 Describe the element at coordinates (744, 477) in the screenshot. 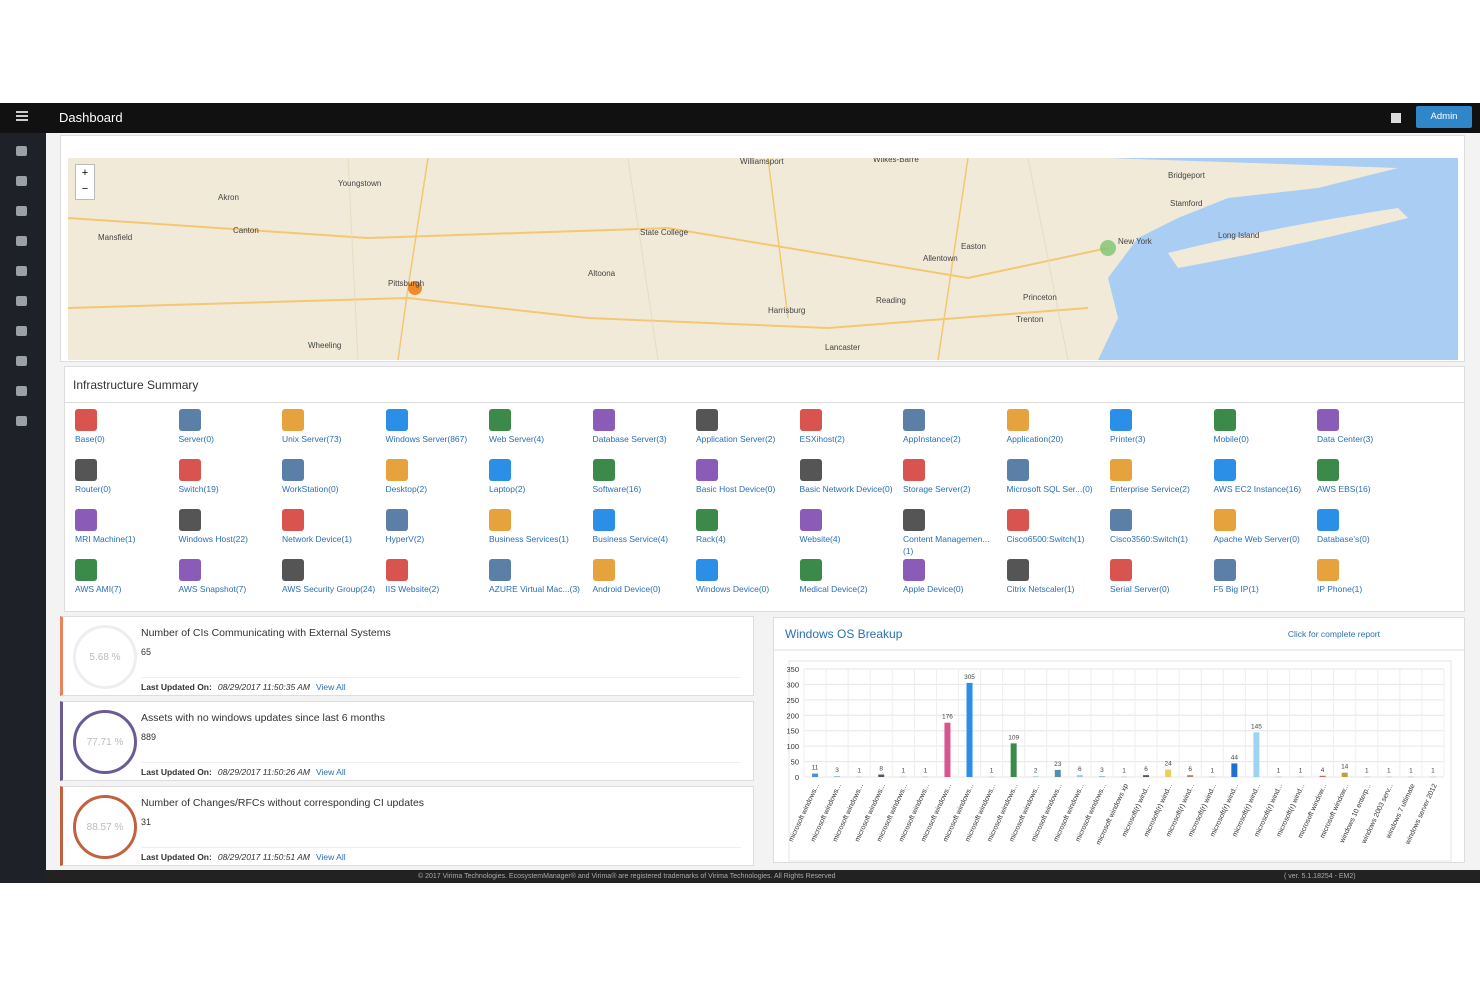

I see `asset-type: Basic Host Device(0)` at that location.